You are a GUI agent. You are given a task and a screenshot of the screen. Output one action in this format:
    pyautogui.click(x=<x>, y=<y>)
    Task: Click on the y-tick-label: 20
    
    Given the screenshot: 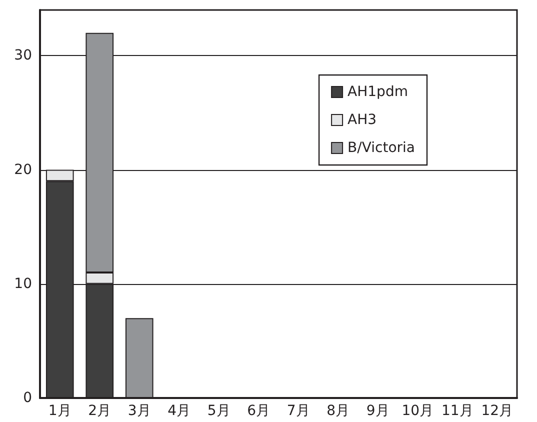 What is the action you would take?
    pyautogui.click(x=23, y=170)
    